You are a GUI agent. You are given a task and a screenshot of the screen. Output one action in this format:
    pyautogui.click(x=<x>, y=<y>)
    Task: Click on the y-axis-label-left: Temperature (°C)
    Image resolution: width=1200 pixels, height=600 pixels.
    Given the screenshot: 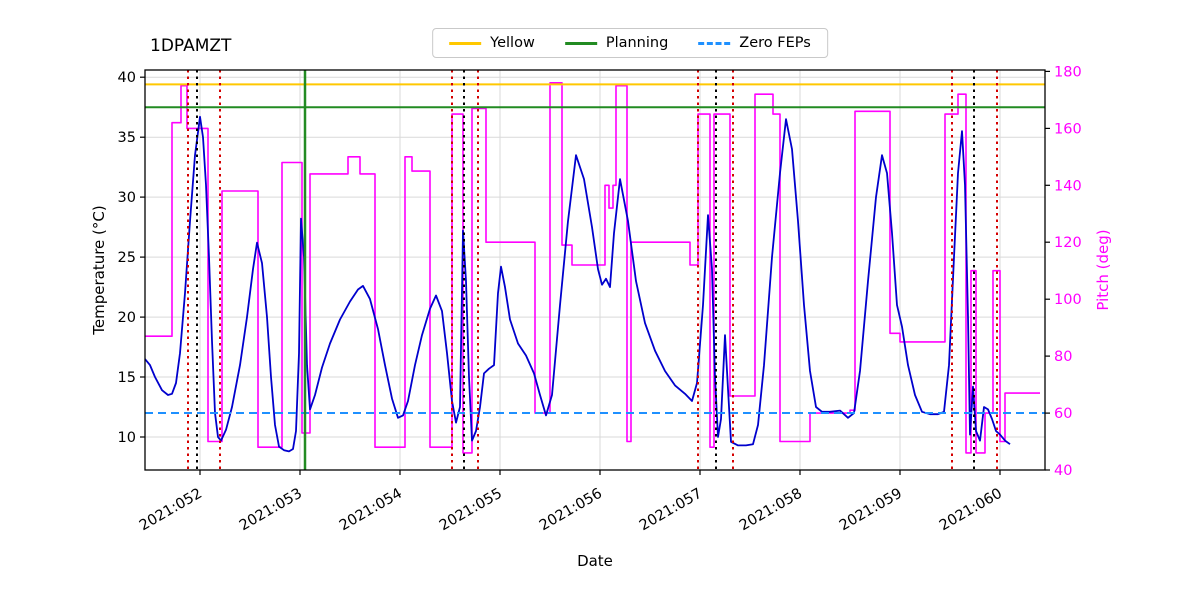 What is the action you would take?
    pyautogui.click(x=99, y=270)
    